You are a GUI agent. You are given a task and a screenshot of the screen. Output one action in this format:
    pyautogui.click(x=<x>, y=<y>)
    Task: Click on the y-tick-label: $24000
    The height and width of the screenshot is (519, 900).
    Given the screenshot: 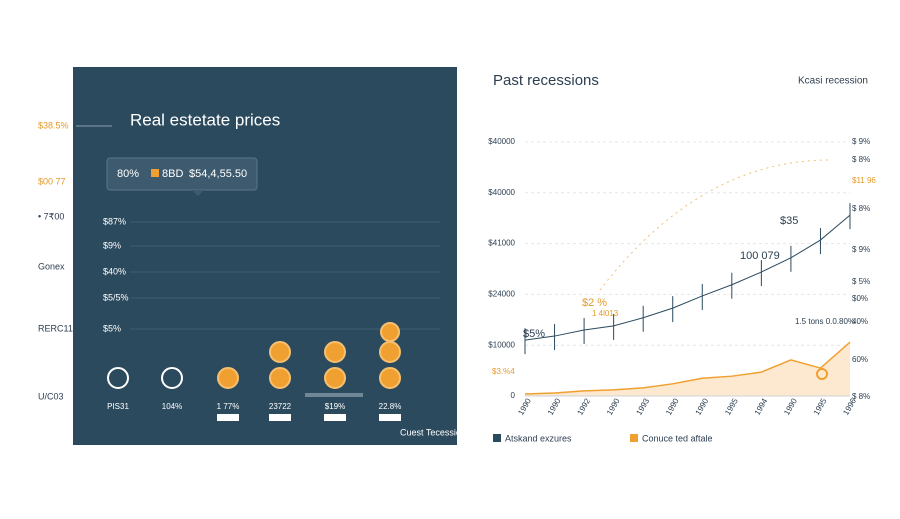 What is the action you would take?
    pyautogui.click(x=501, y=294)
    